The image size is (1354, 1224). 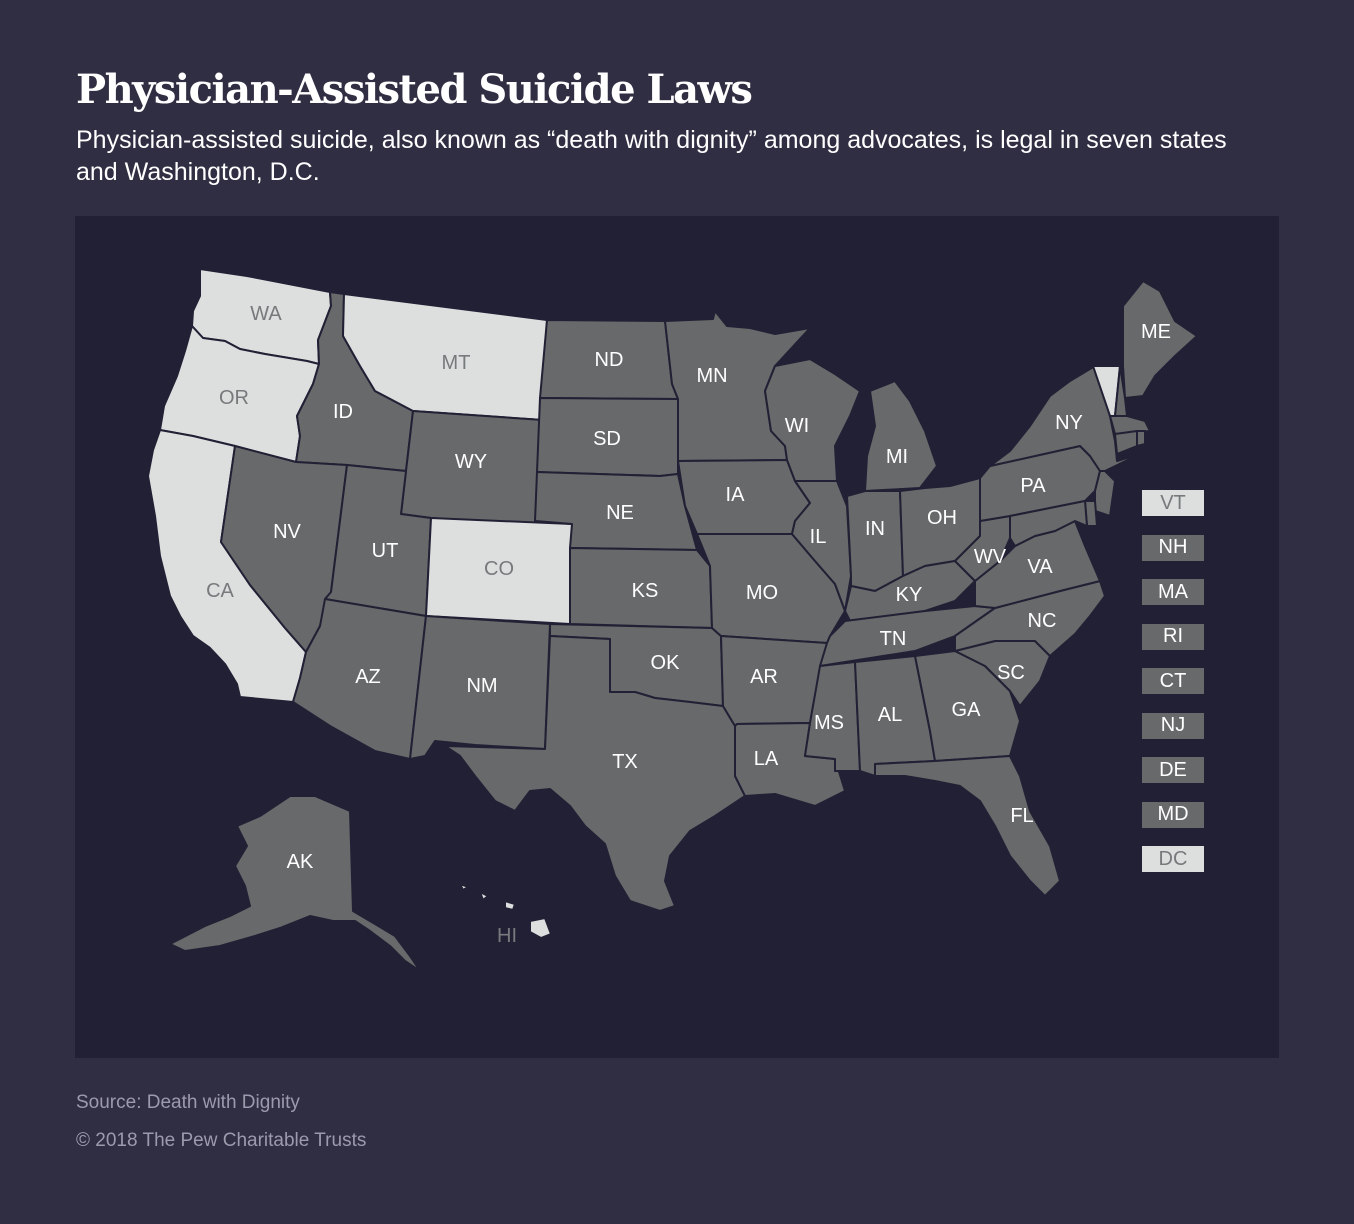 What do you see at coordinates (645, 591) in the screenshot?
I see `state-label-KS: KS` at bounding box center [645, 591].